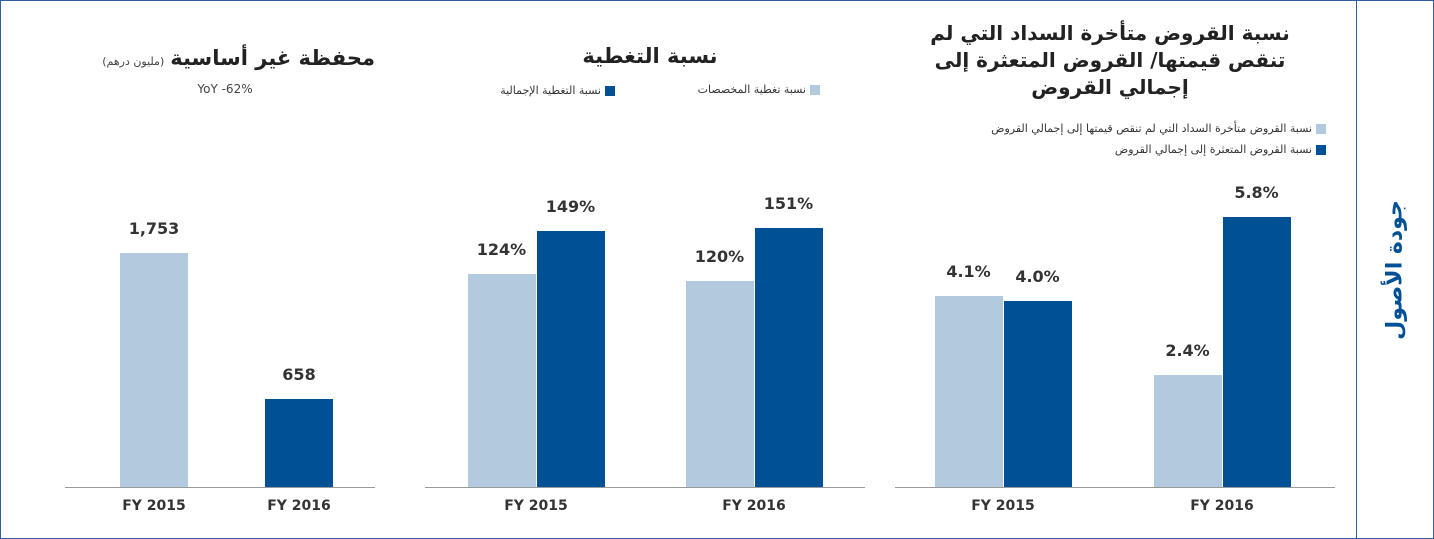 The width and height of the screenshot is (1434, 539). Describe the element at coordinates (1356, 269) in the screenshot. I see `divider` at that location.